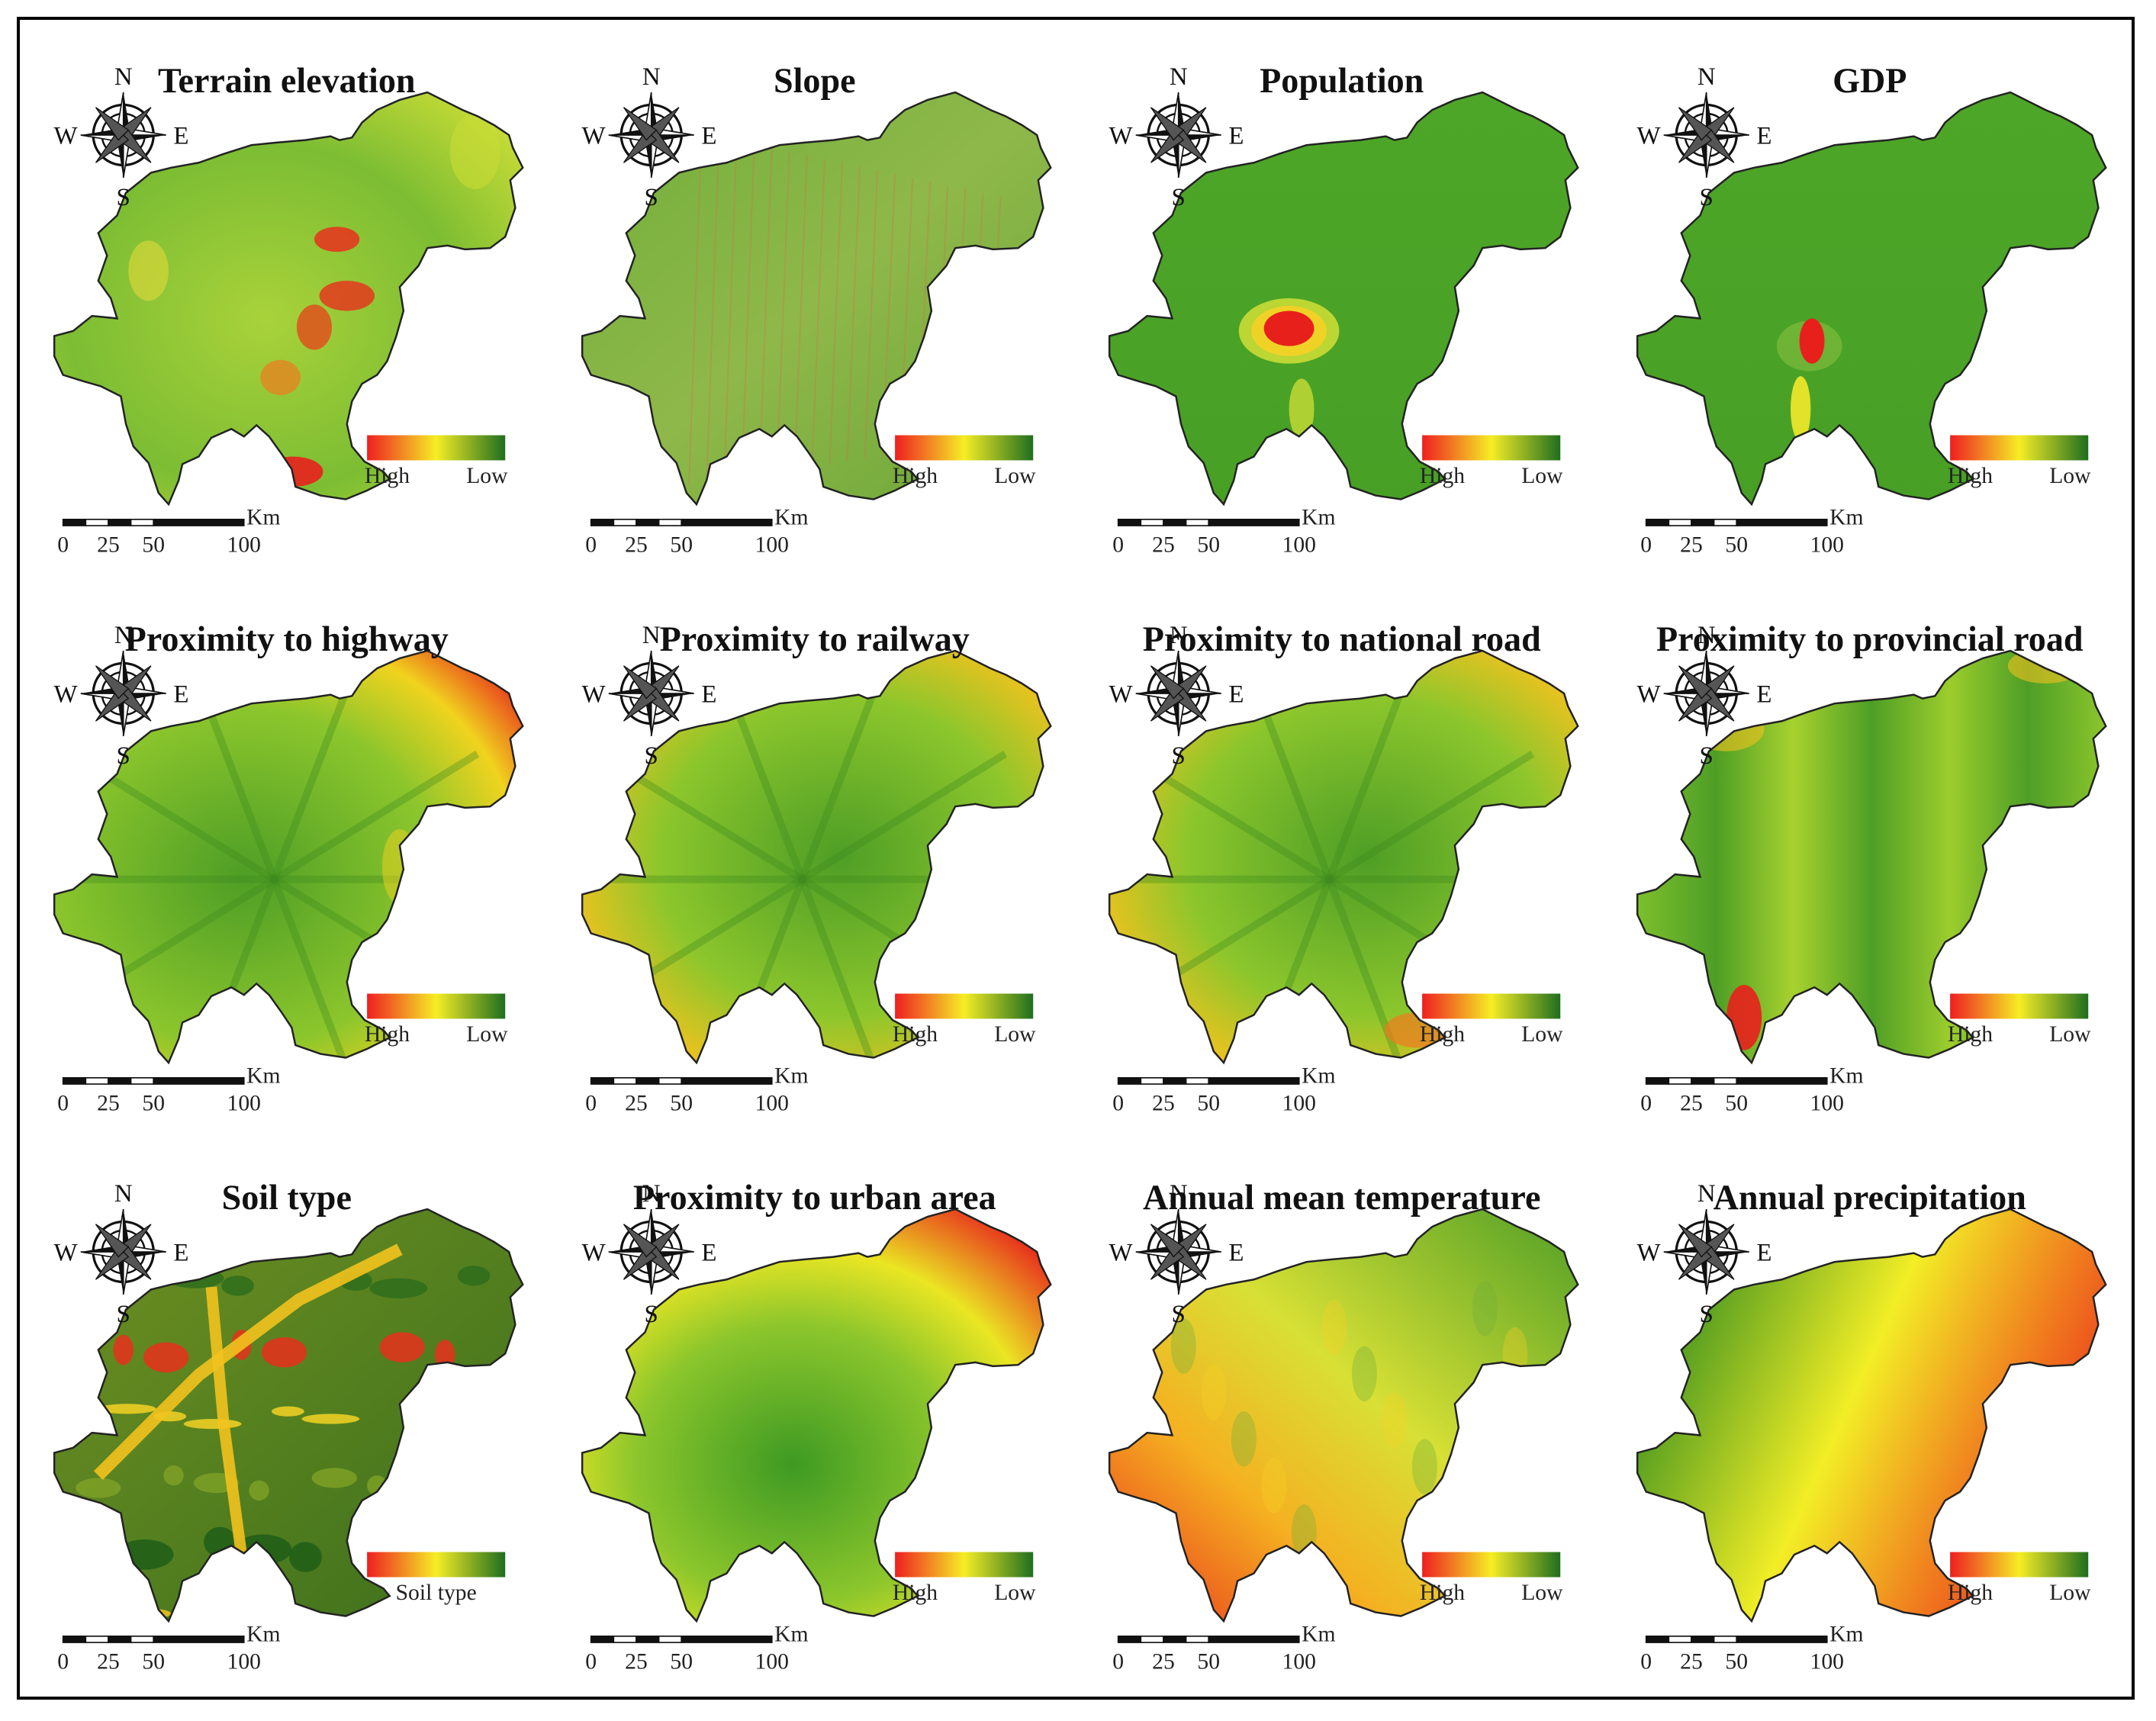 The width and height of the screenshot is (2156, 1721). I want to click on panel-title: Annual precipitation, so click(1870, 1197).